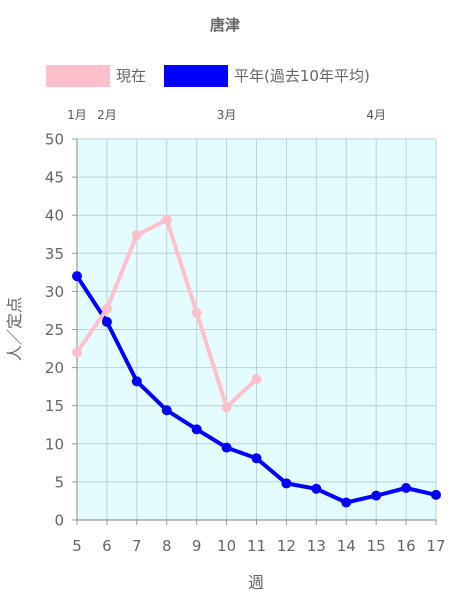 This screenshot has width=450, height=604. I want to click on x-tick-label: 11, so click(256, 546).